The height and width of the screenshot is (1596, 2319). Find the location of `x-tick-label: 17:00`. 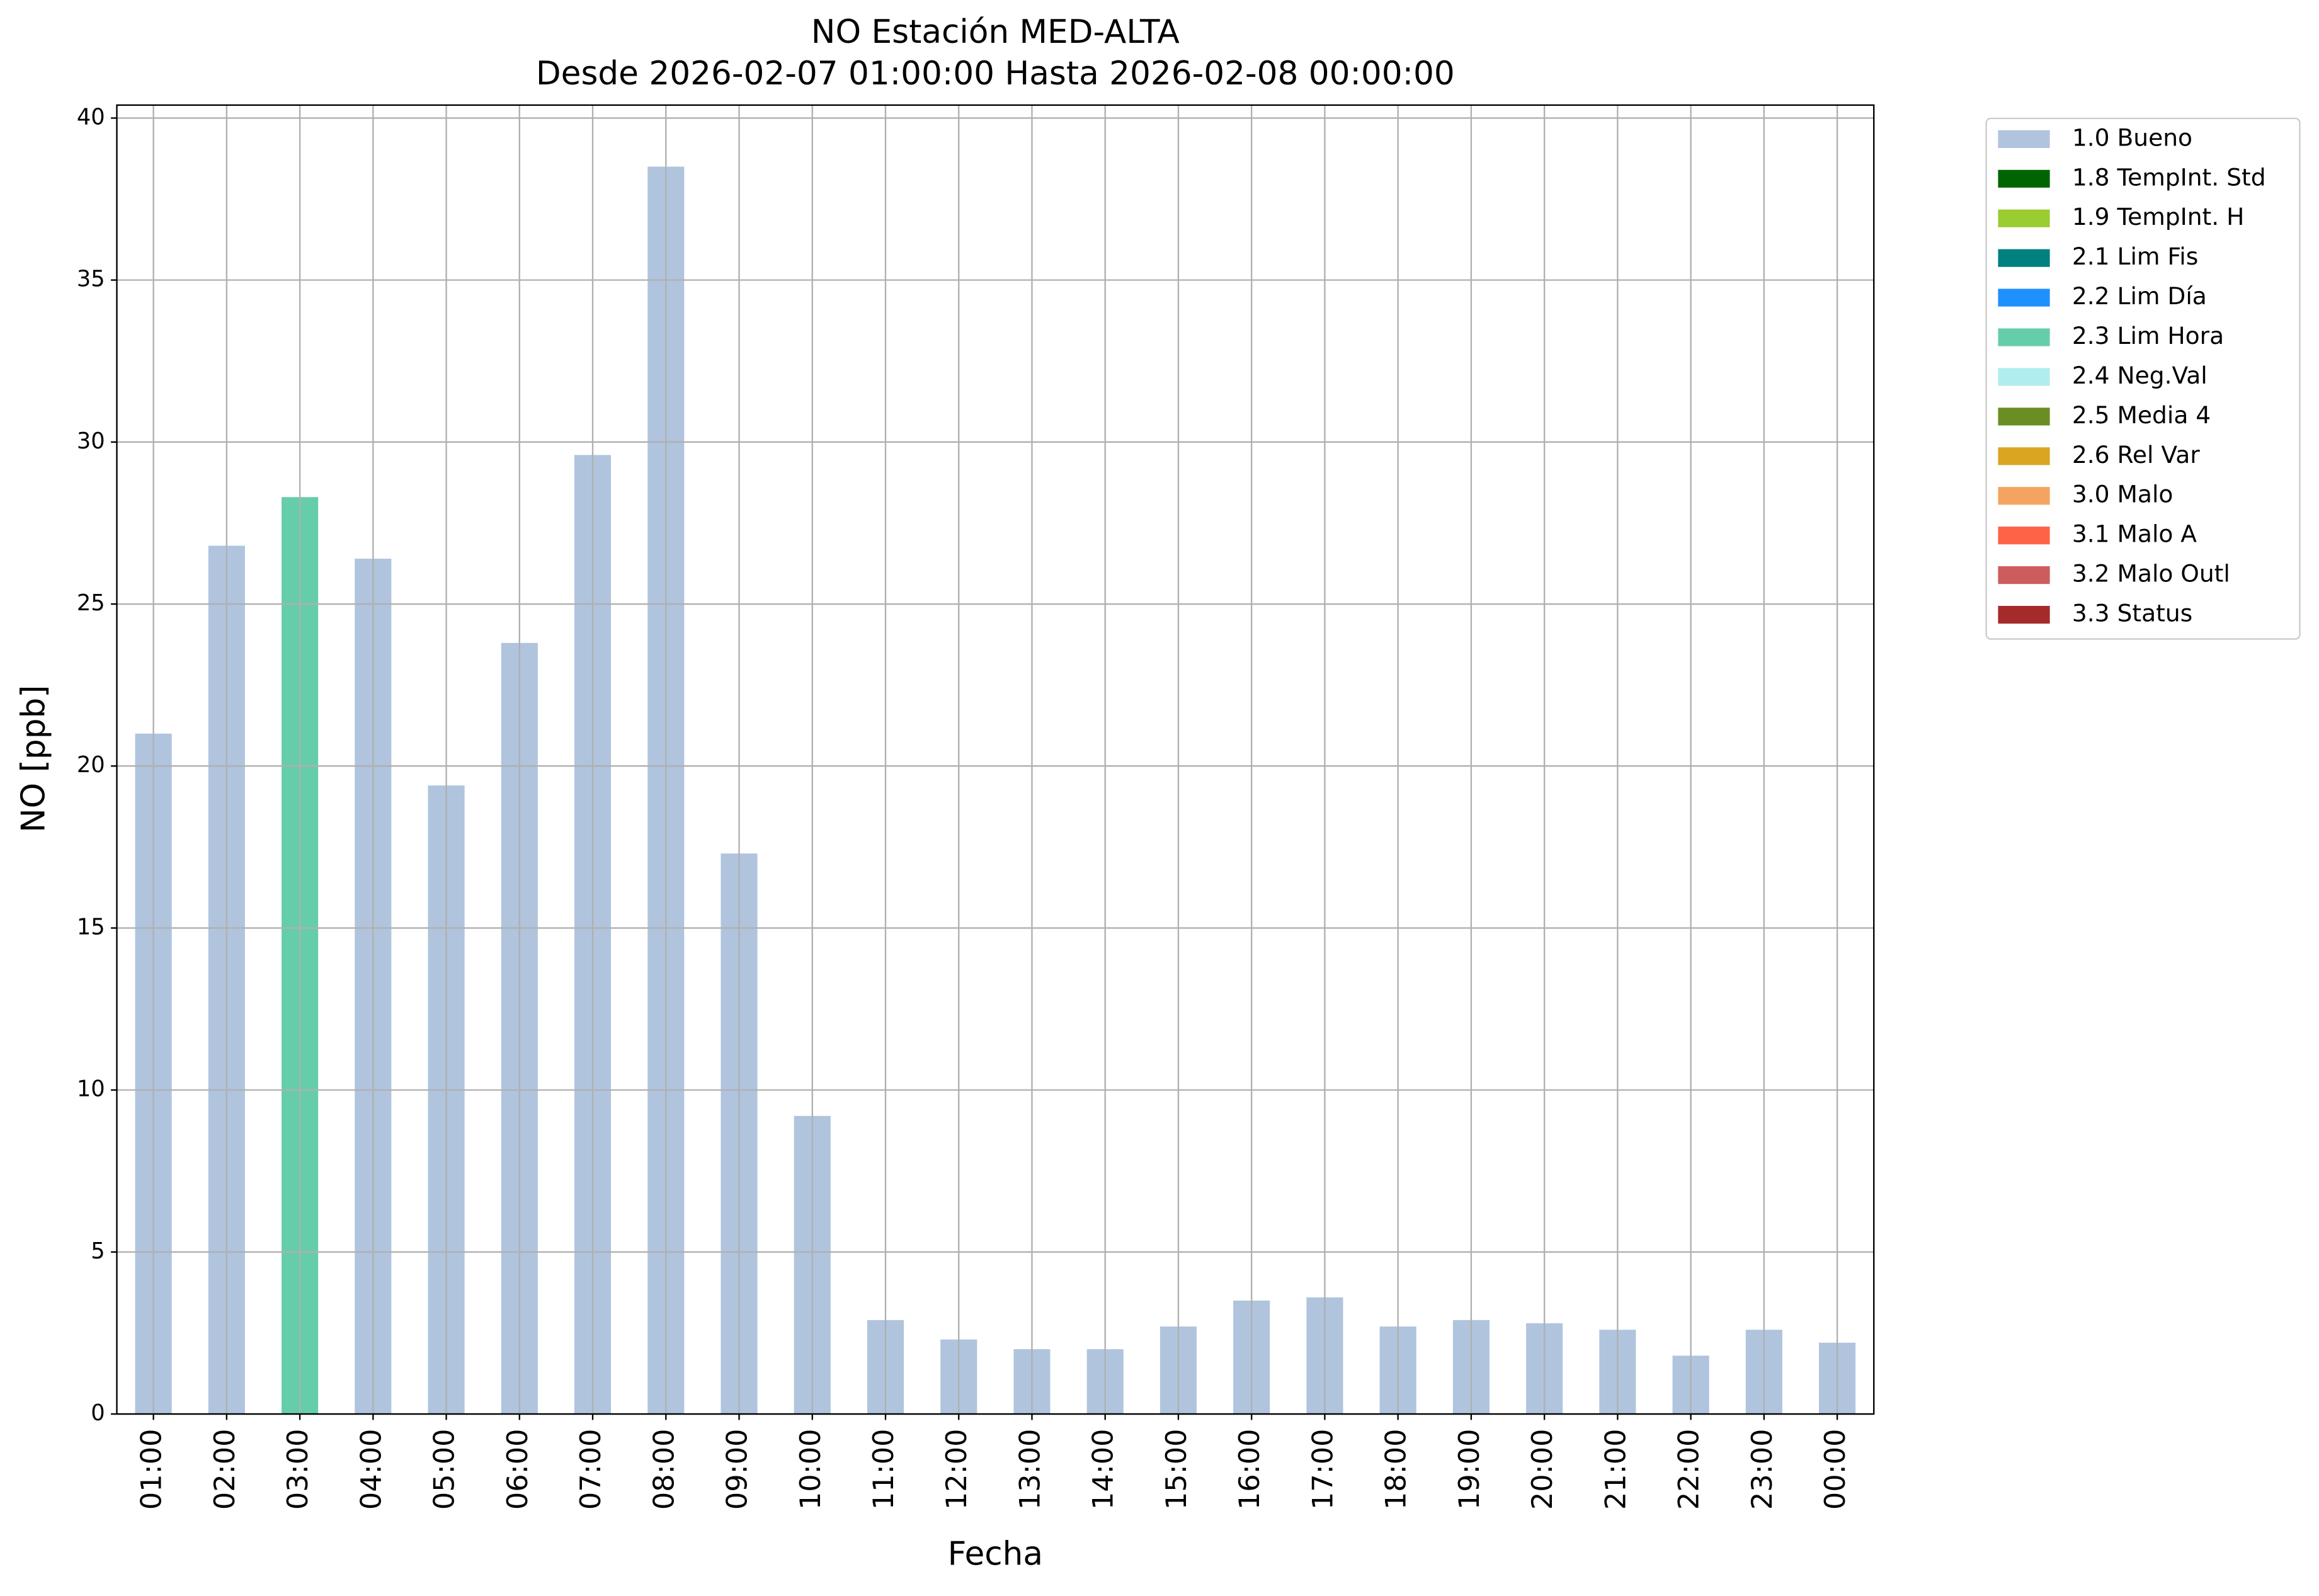

x-tick-label: 17:00 is located at coordinates (1322, 1469).